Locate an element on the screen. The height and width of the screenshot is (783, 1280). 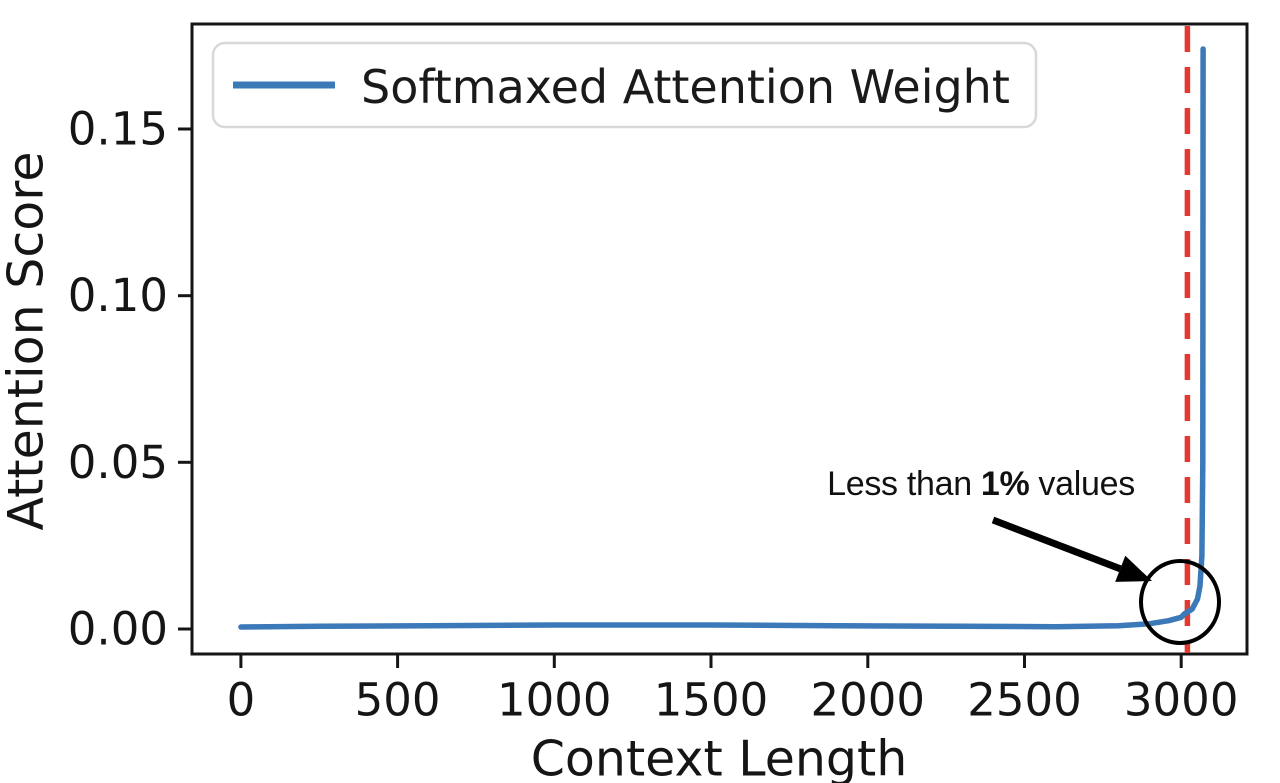
y-tick-label: 0.05 is located at coordinates (118, 462).